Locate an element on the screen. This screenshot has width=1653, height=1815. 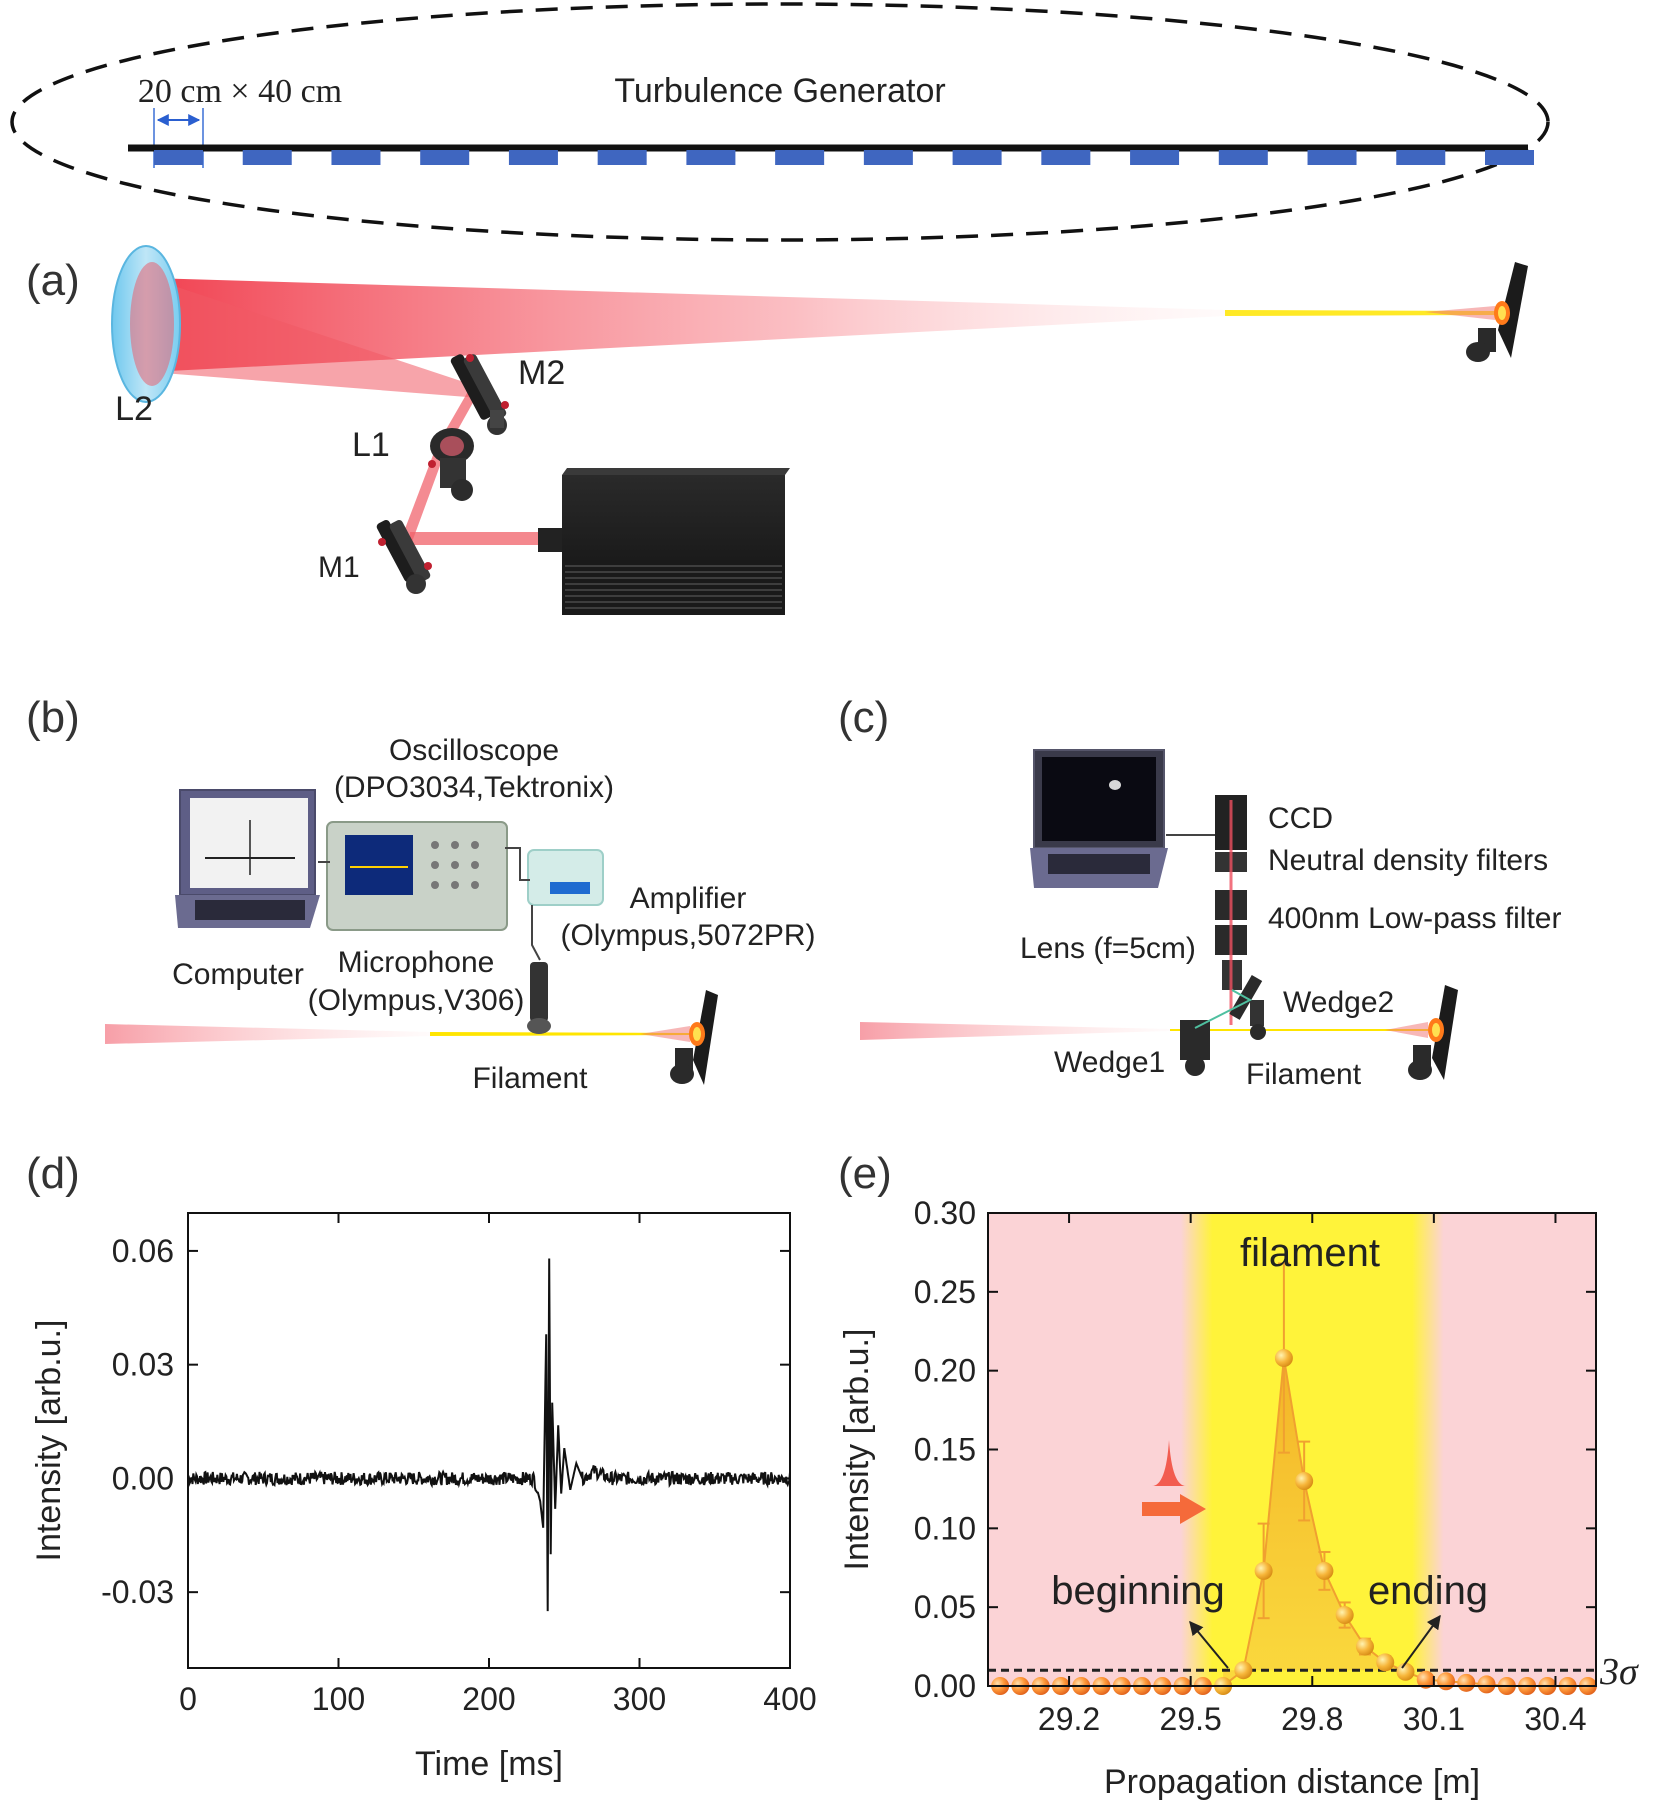
target-screen-a is located at coordinates (1497, 312).